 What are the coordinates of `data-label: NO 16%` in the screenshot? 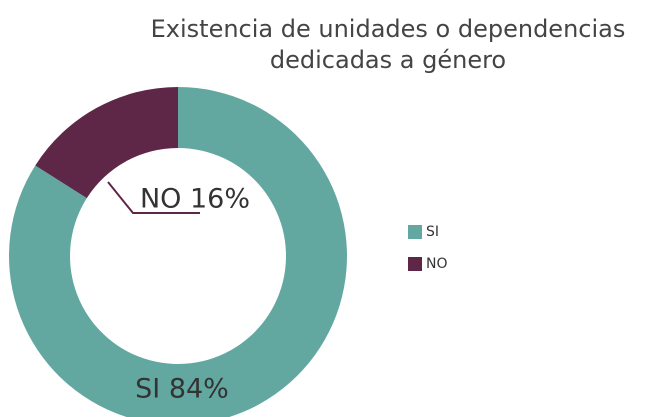 It's located at (195, 199).